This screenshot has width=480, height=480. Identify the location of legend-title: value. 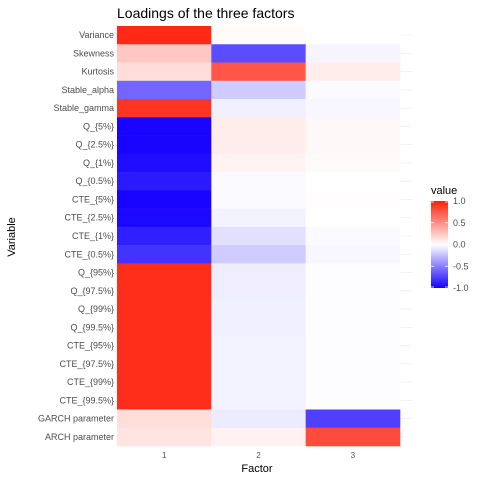
(444, 191).